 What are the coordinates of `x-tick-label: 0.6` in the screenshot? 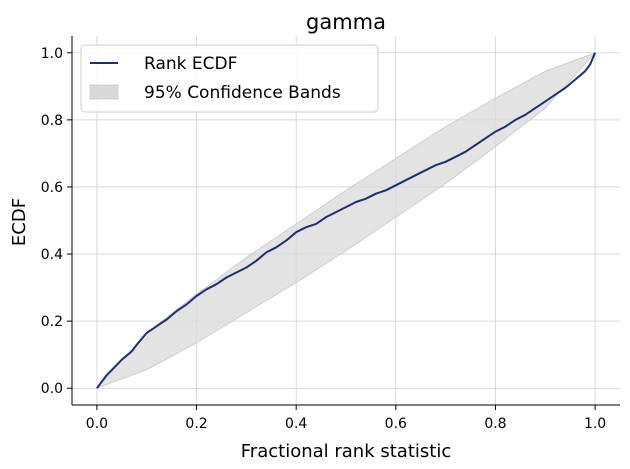 It's located at (396, 424).